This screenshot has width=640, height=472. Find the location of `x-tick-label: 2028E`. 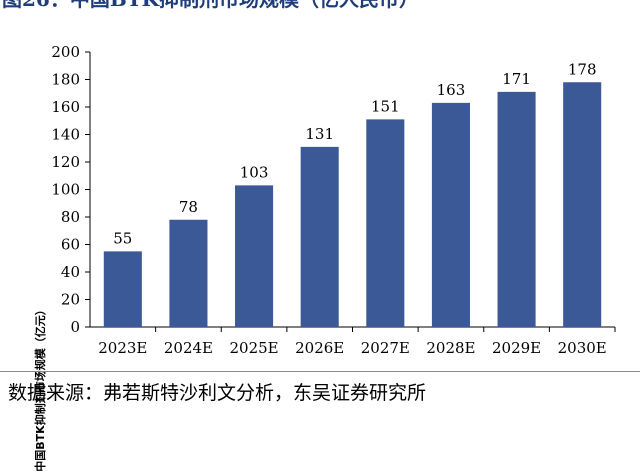

x-tick-label: 2028E is located at coordinates (450, 348).